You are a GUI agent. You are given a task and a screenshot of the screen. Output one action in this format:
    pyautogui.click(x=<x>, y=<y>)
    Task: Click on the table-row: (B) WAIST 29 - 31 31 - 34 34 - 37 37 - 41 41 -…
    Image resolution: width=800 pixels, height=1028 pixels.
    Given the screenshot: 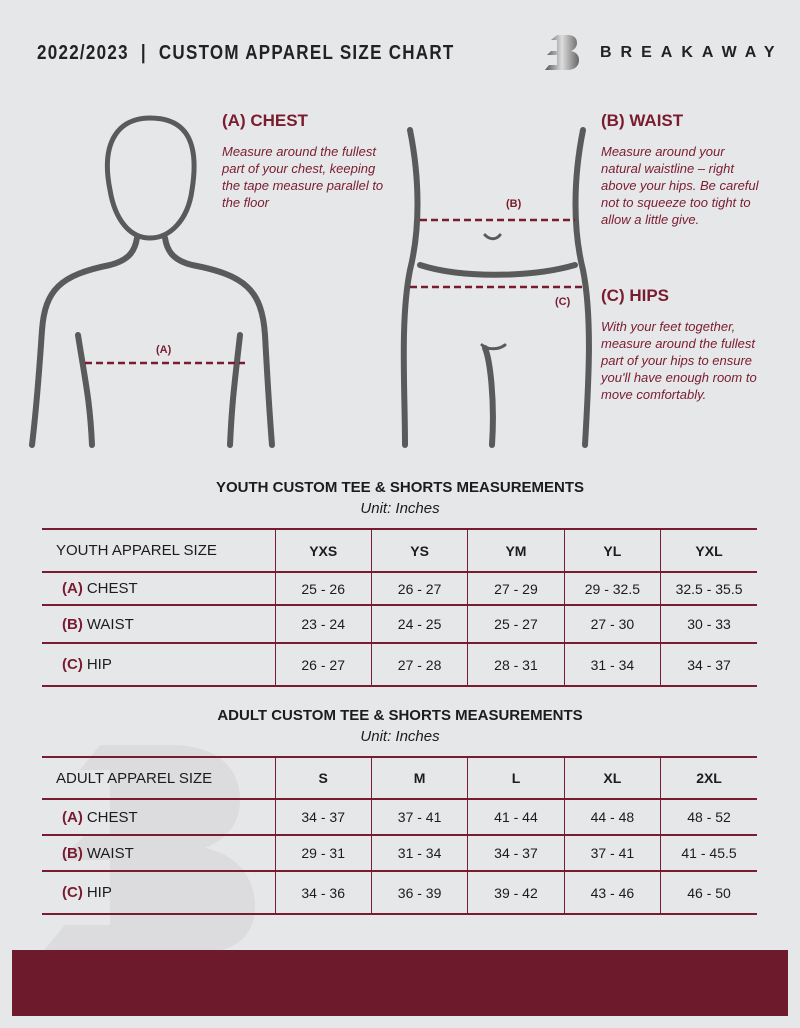 What is the action you would take?
    pyautogui.click(x=399, y=853)
    